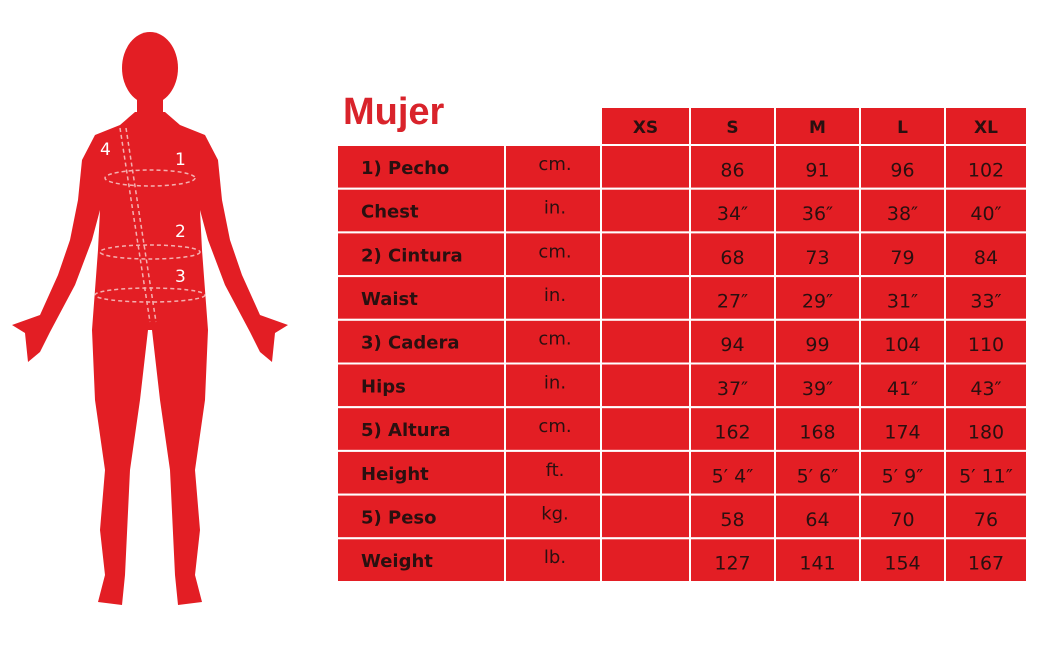 The width and height of the screenshot is (1041, 651). What do you see at coordinates (986, 258) in the screenshot?
I see `size-value: 84` at bounding box center [986, 258].